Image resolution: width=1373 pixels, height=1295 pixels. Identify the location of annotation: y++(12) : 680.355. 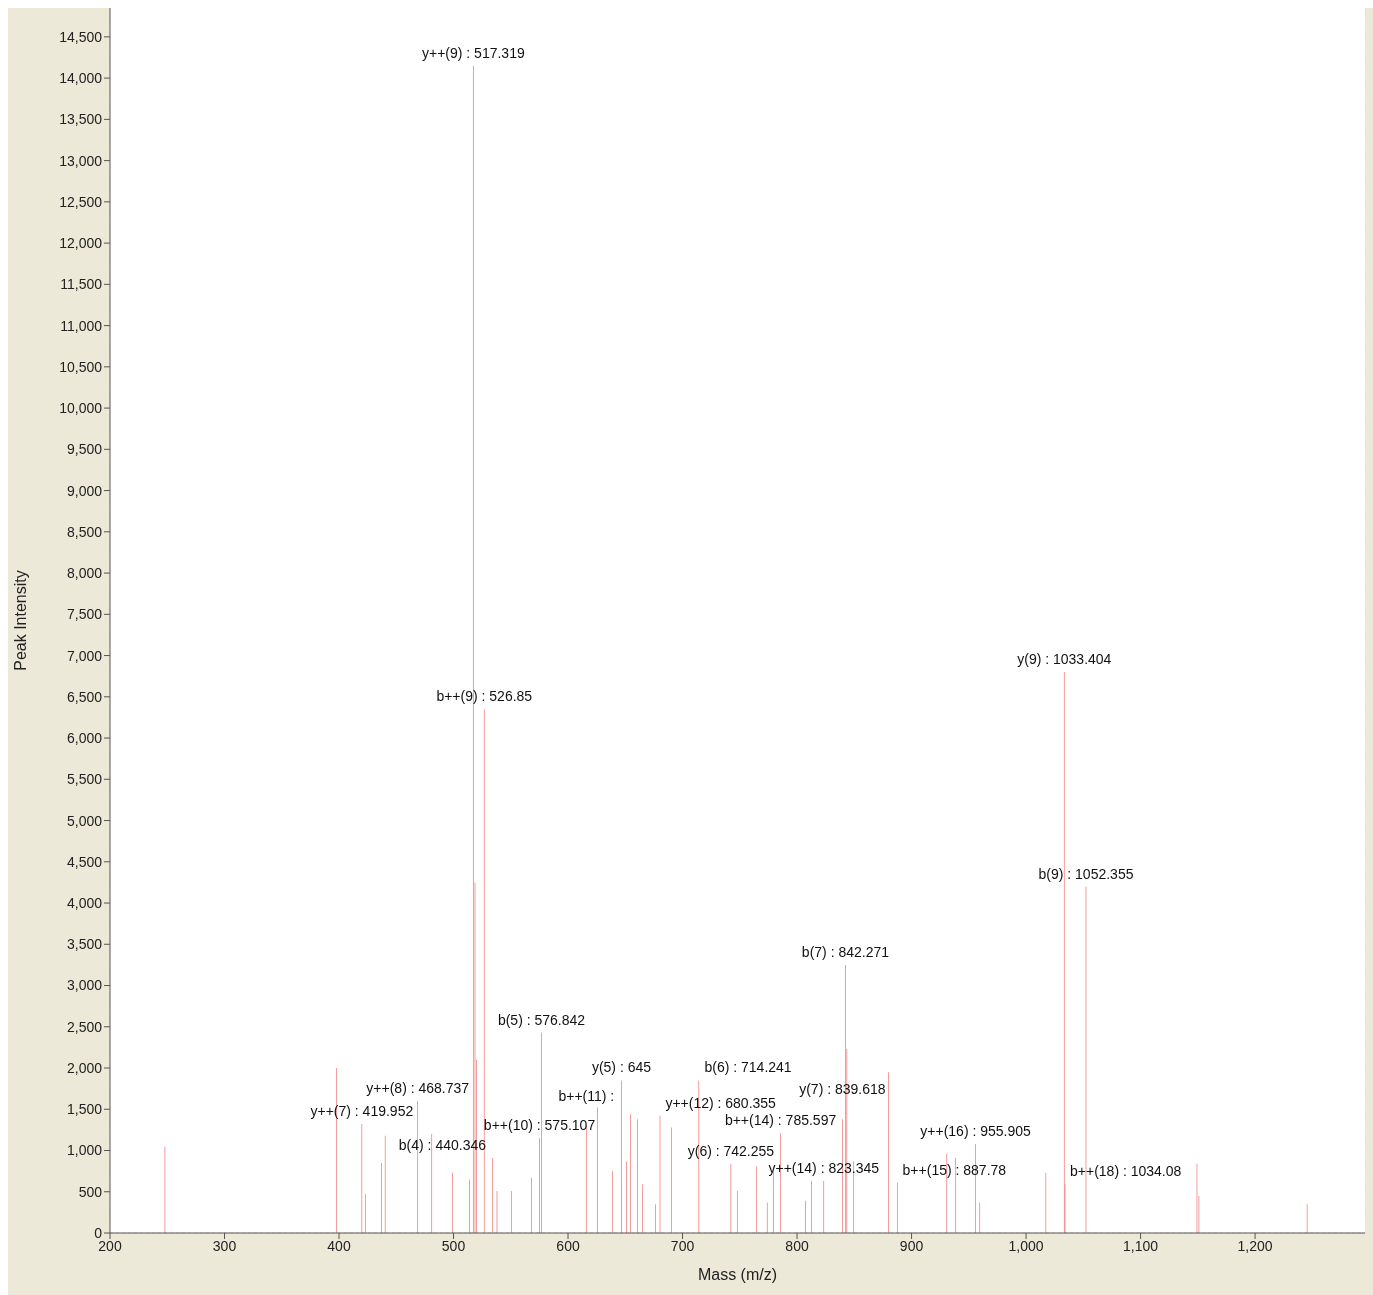
(721, 1102).